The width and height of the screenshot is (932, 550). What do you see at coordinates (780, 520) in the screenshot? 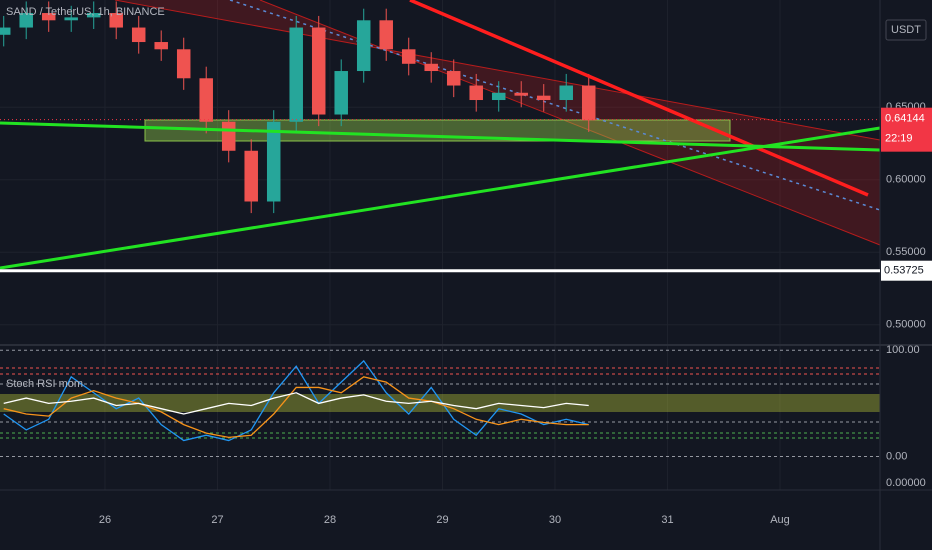
I see `x-tick-label: Aug` at bounding box center [780, 520].